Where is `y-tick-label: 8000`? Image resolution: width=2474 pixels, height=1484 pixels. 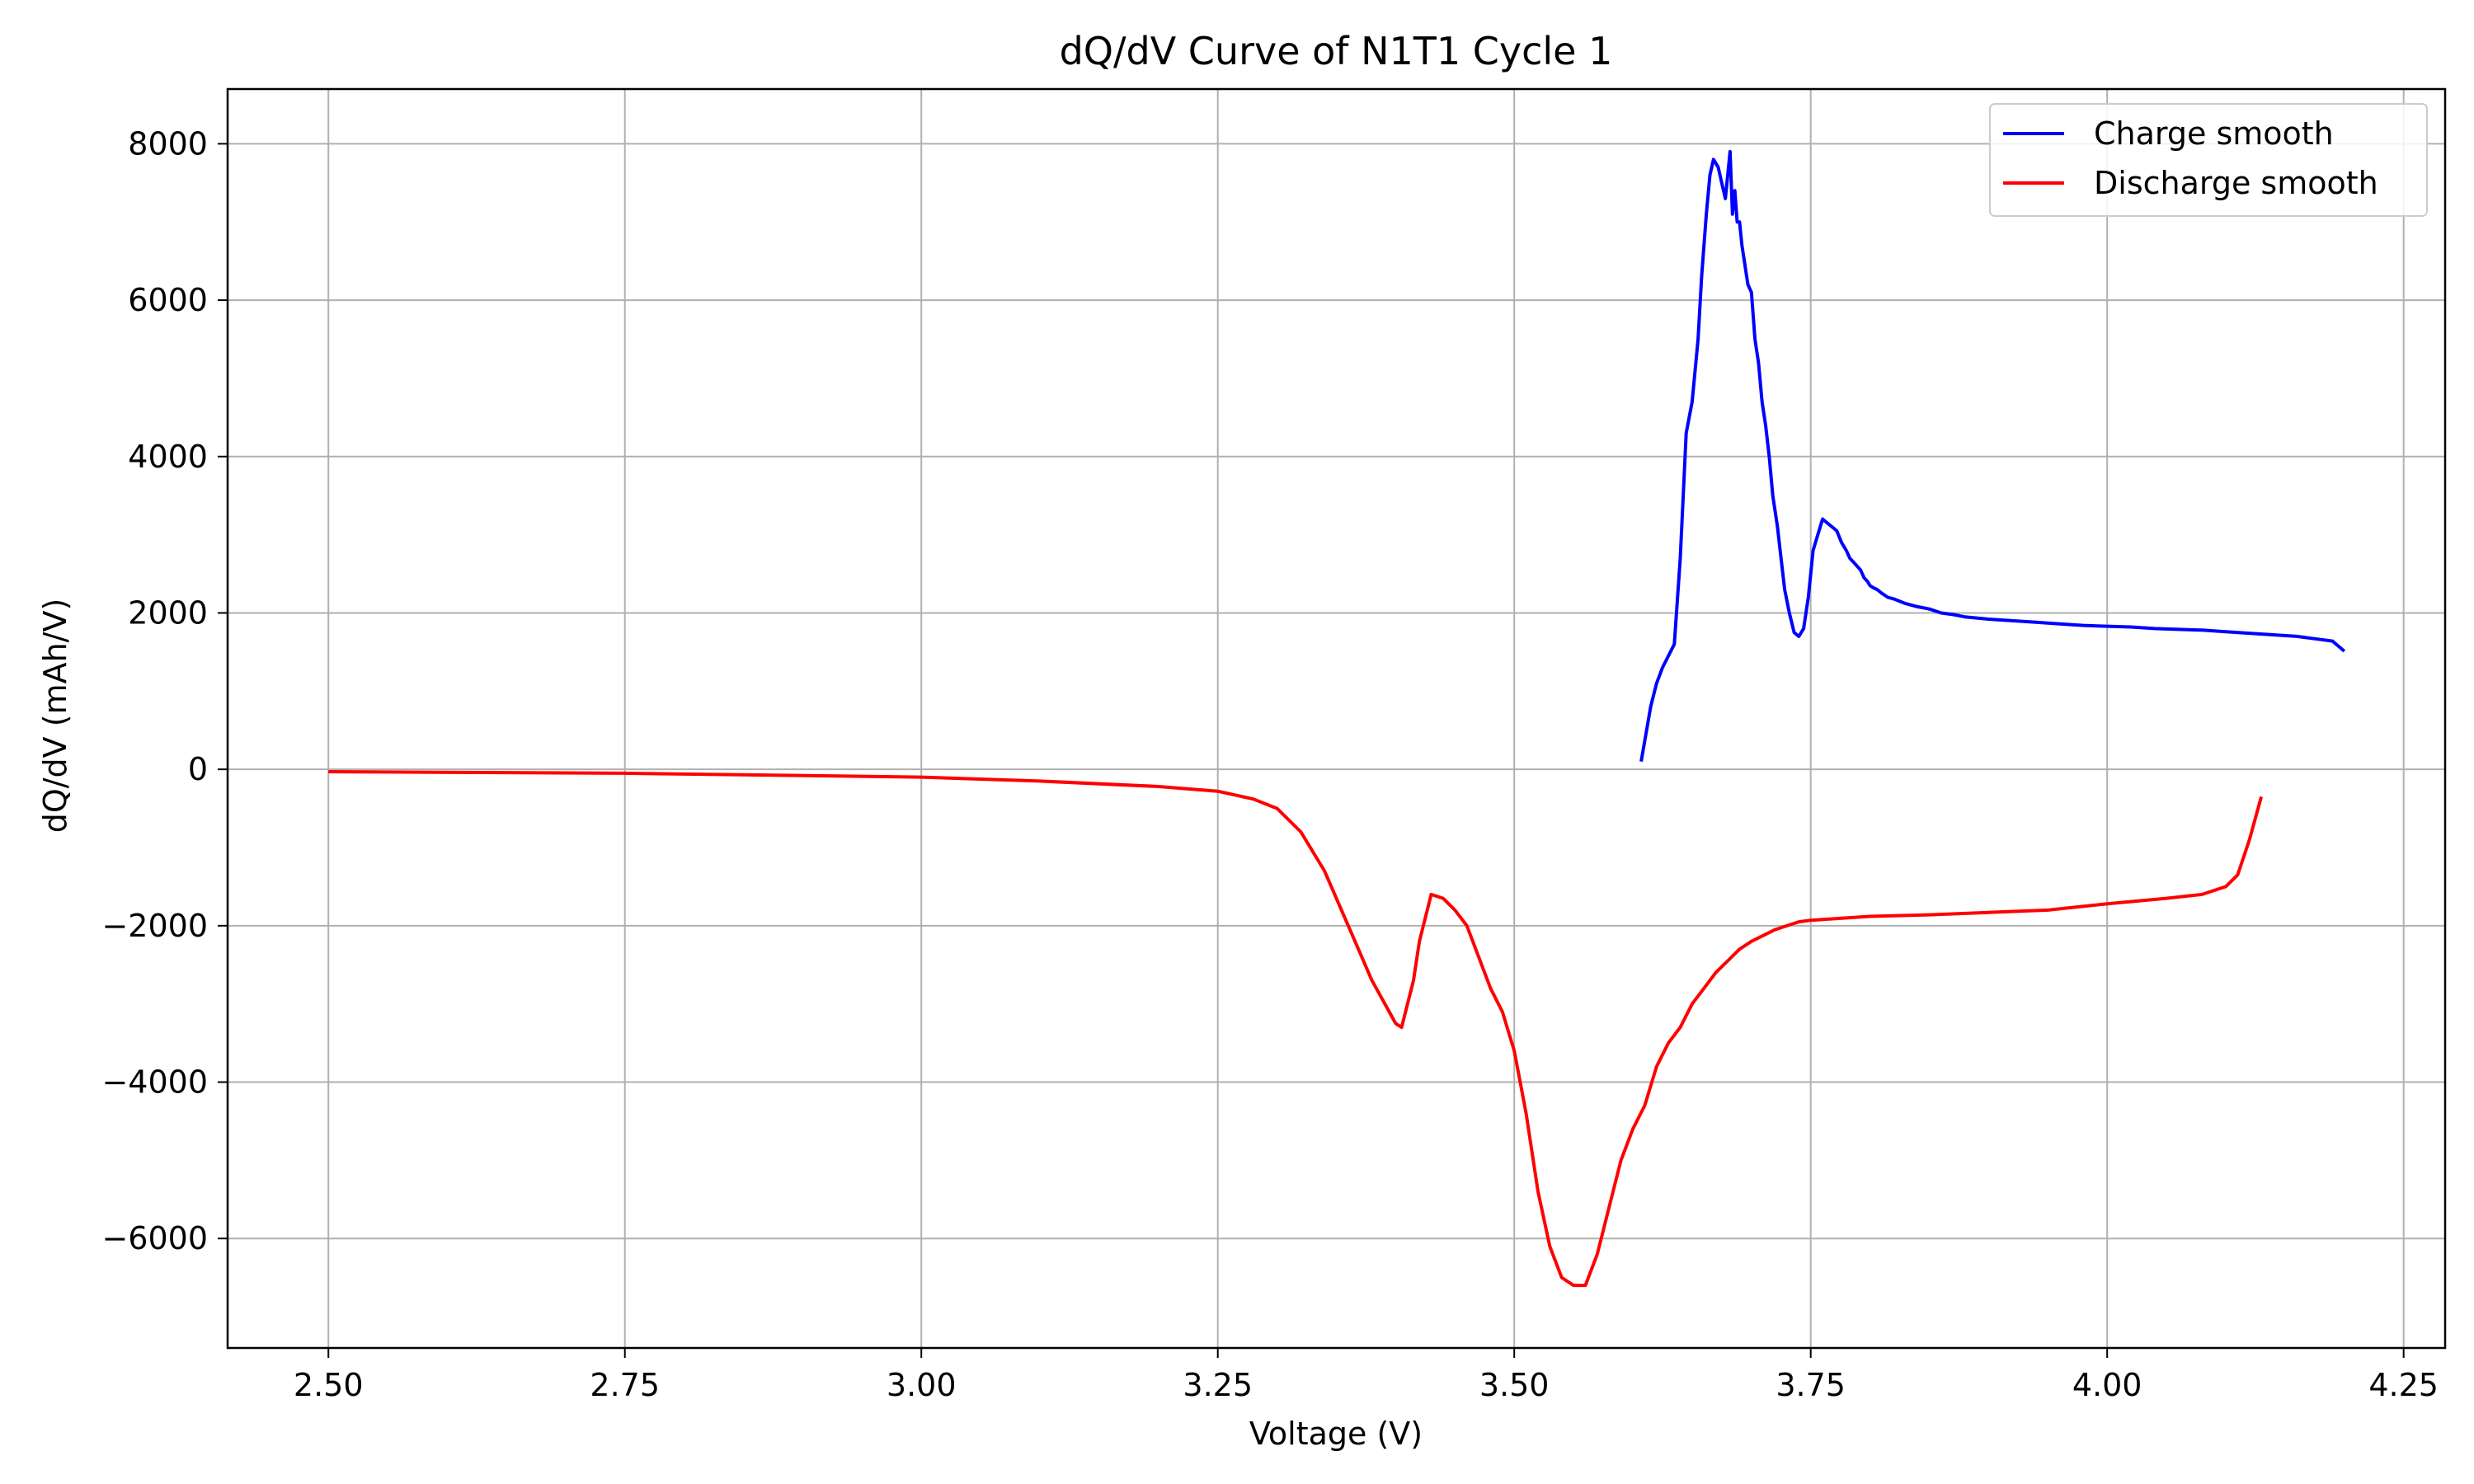 y-tick-label: 8000 is located at coordinates (168, 143).